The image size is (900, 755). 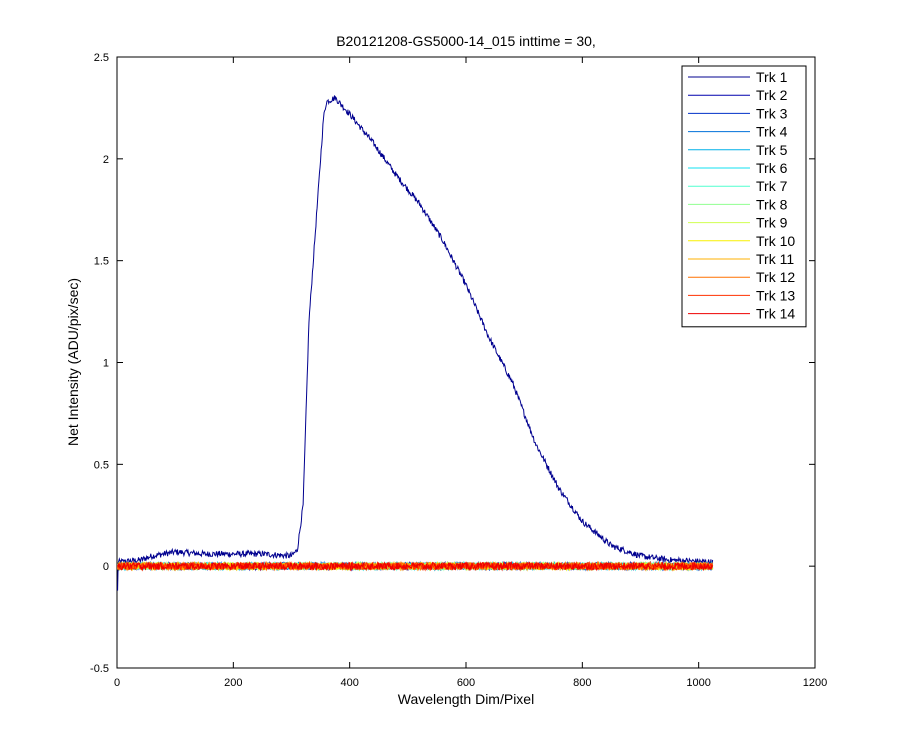 What do you see at coordinates (466, 699) in the screenshot?
I see `x-axis-title: Wavelength Dim/Pixel` at bounding box center [466, 699].